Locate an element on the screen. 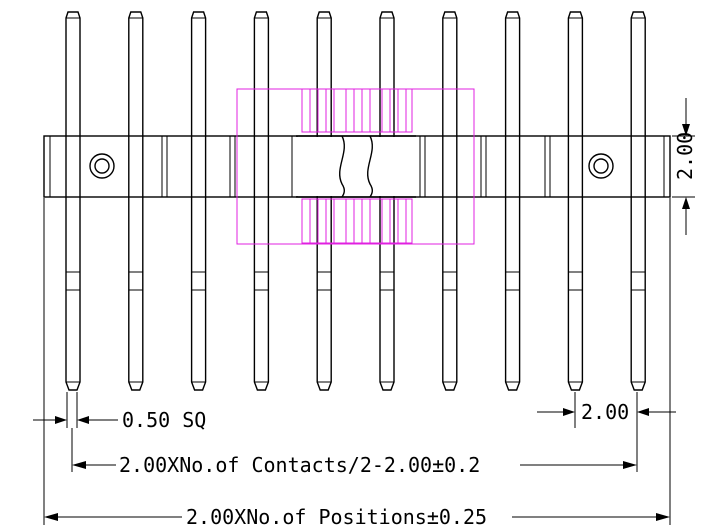 This screenshot has width=709, height=532. contact-span-label: 2.00XNo.of Contacts/2-2.00±0.2 is located at coordinates (299, 465).